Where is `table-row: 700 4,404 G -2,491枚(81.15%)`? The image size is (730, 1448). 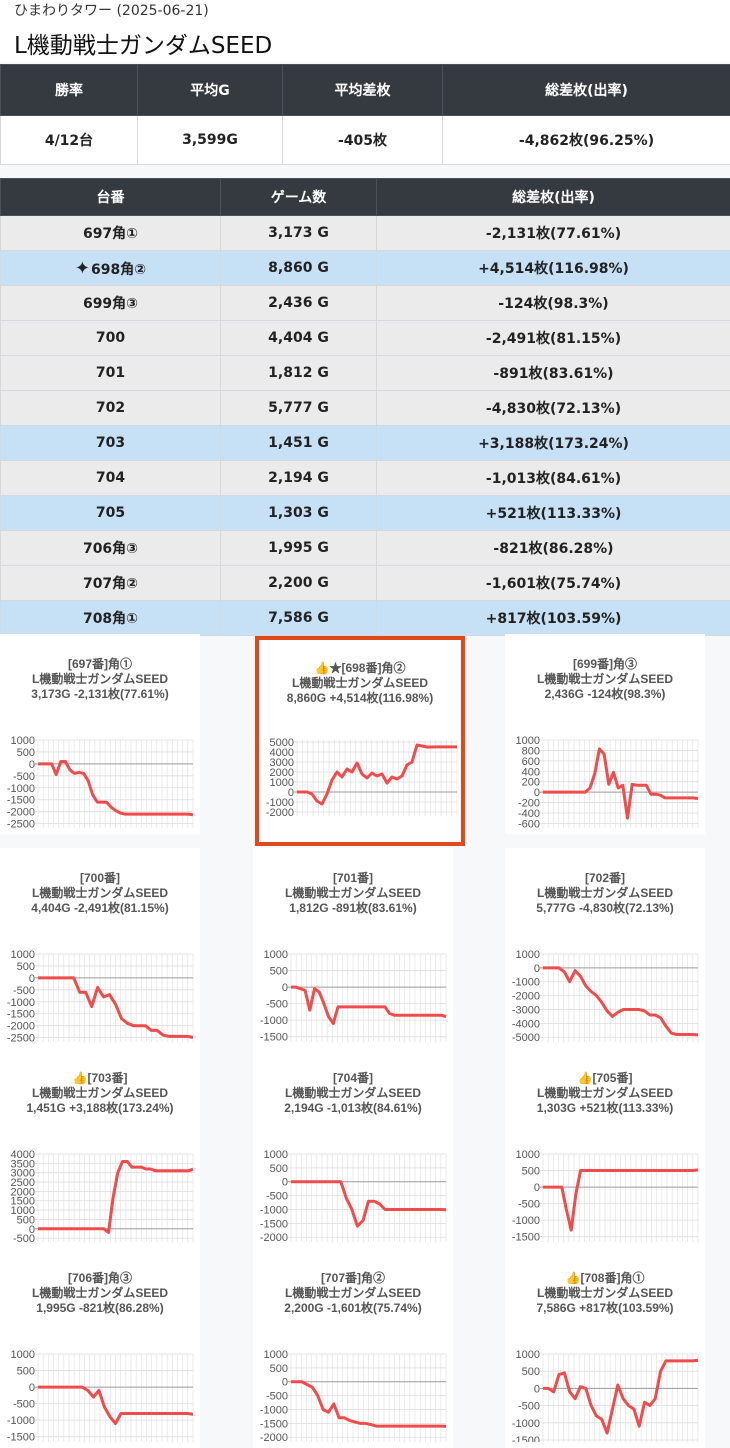
table-row: 700 4,404 G -2,491枚(81.15%) is located at coordinates (365, 338).